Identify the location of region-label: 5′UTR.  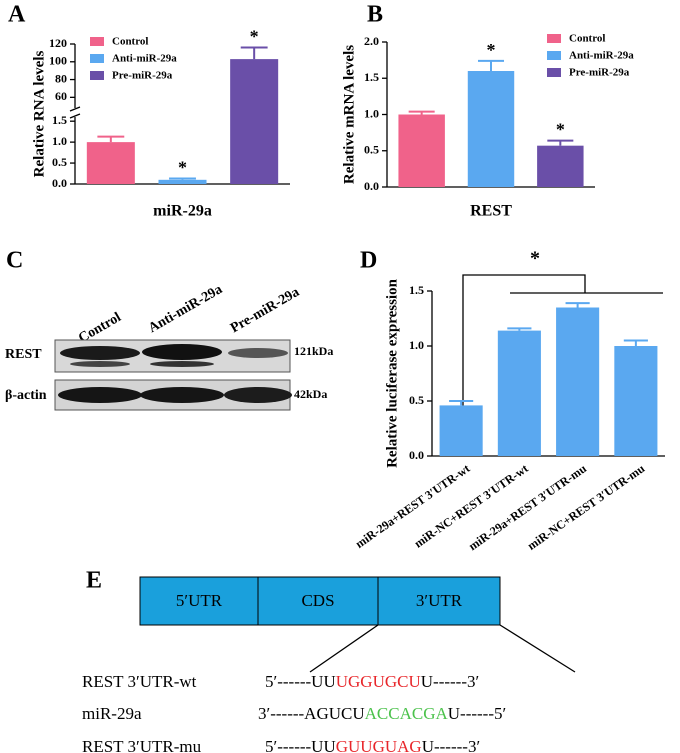
(199, 600).